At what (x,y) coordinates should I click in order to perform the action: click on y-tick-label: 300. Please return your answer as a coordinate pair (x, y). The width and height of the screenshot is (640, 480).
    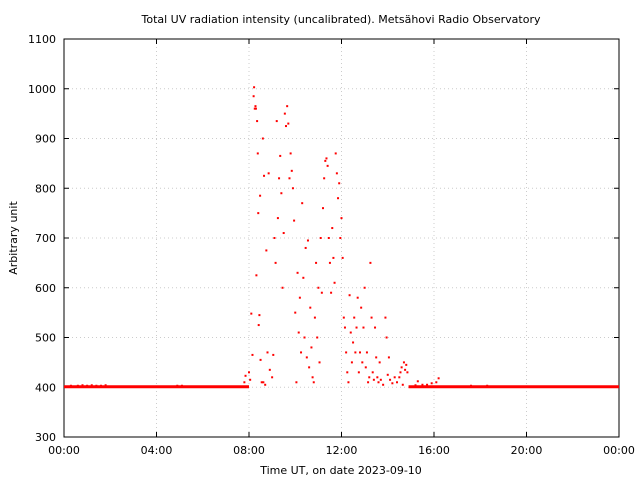
    Looking at the image, I should click on (45, 437).